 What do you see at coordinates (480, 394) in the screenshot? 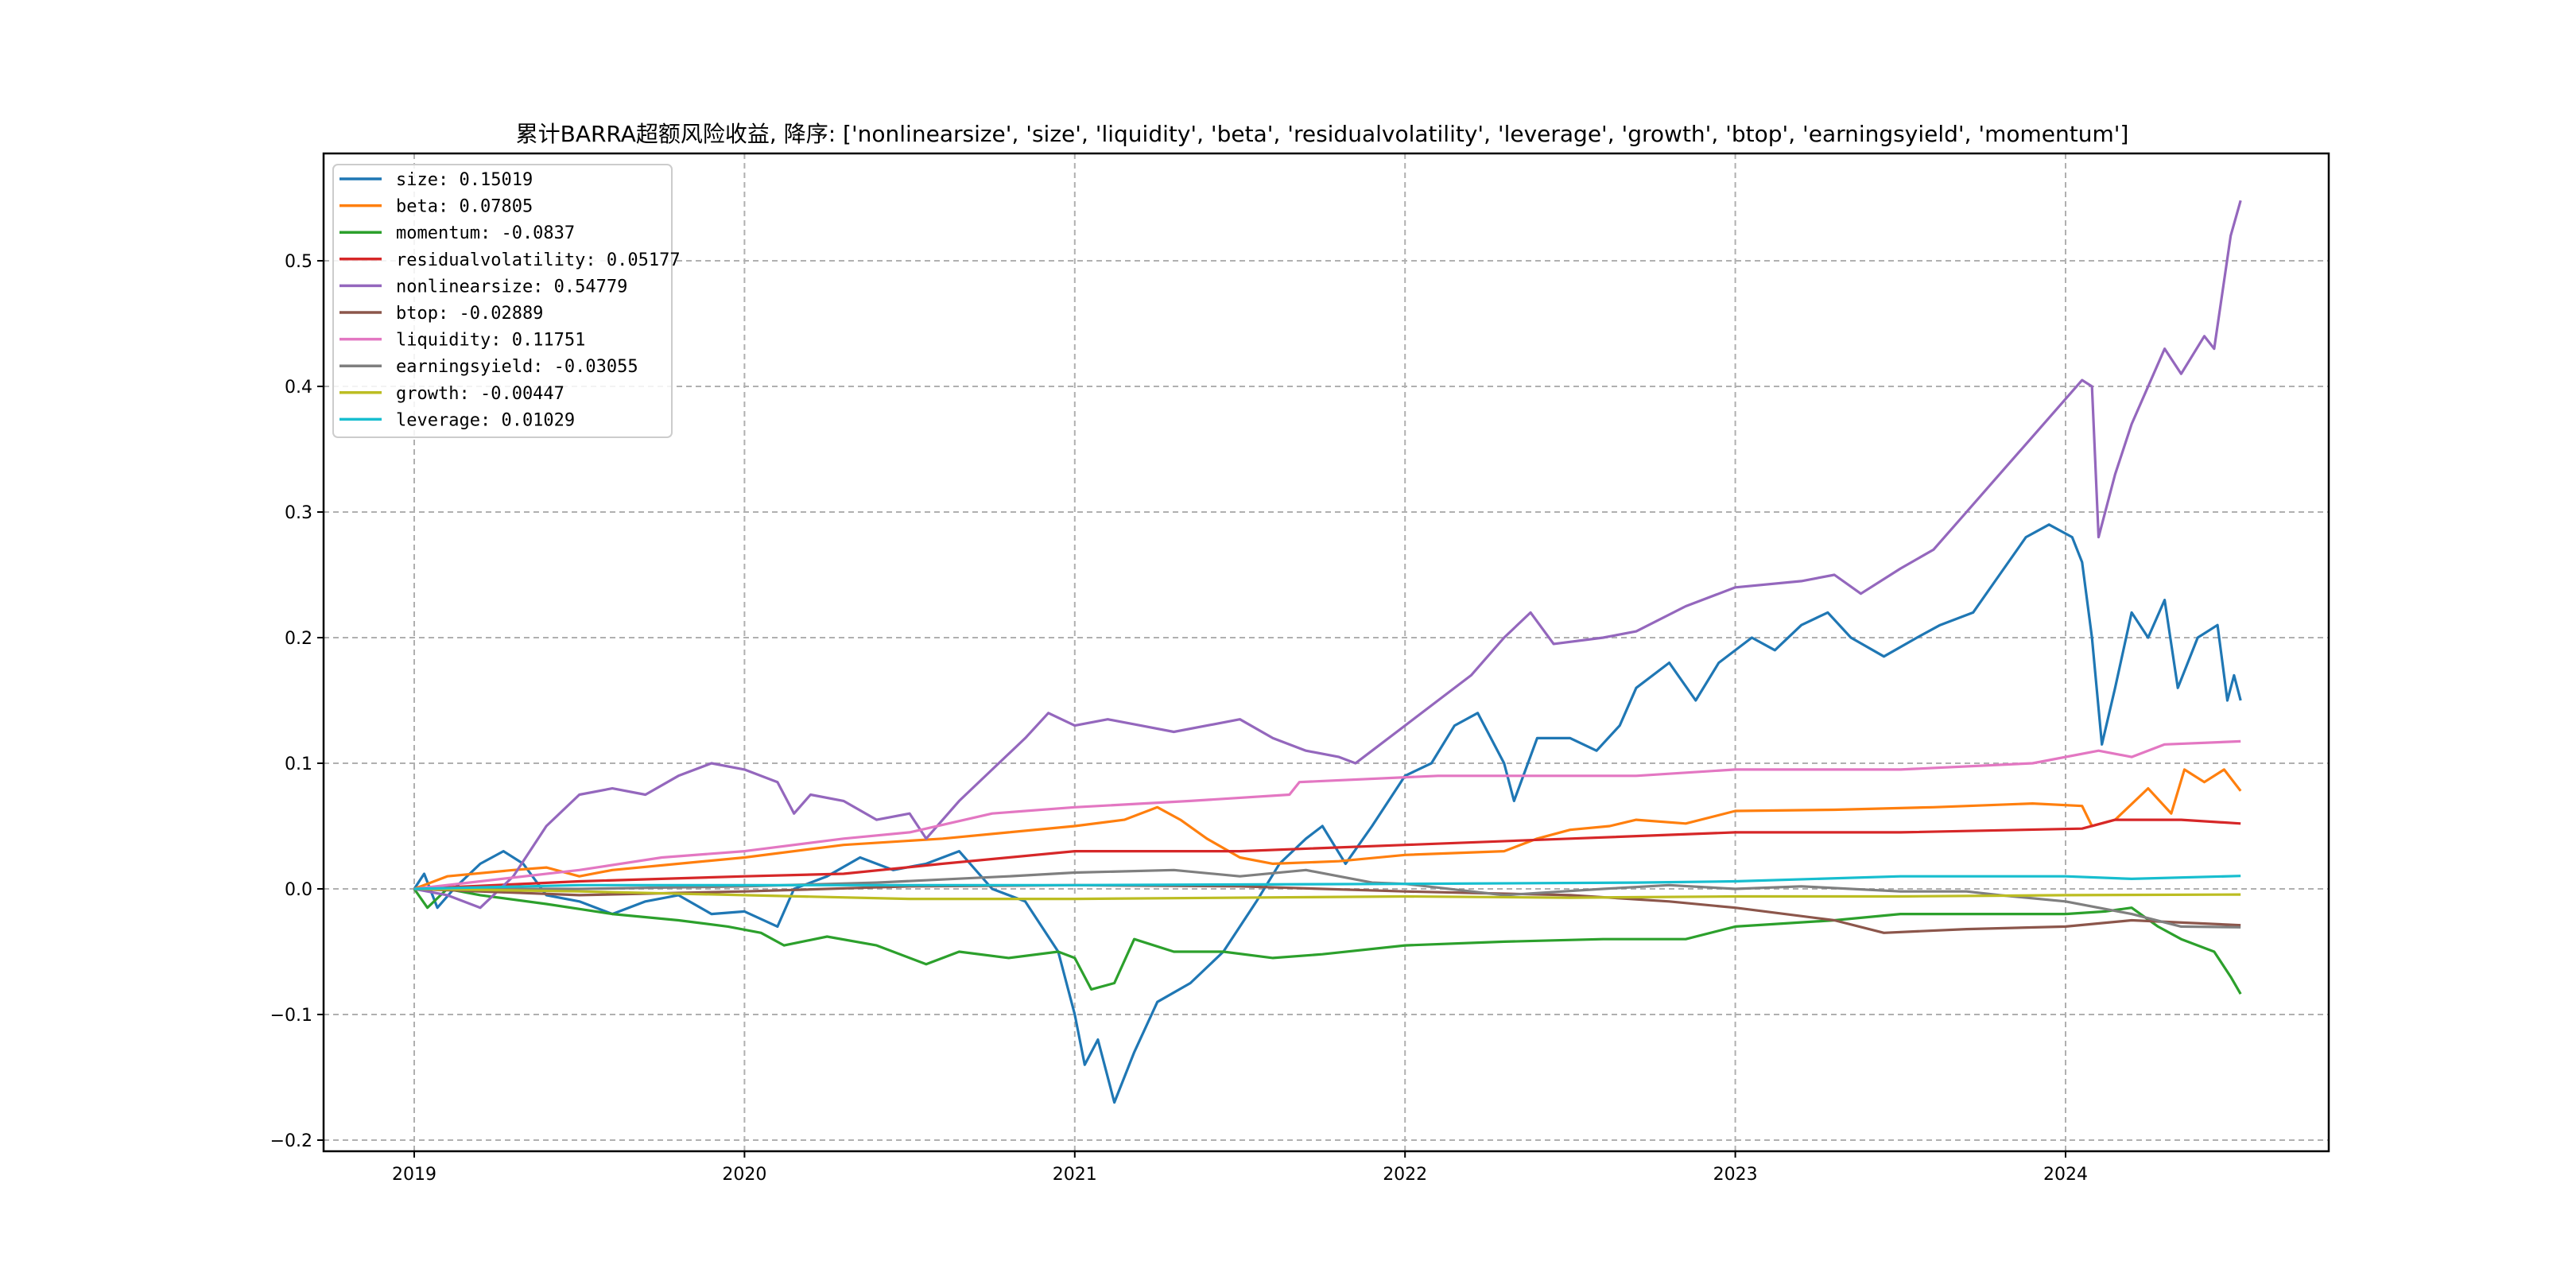
I see `legend-label-growth: growth: -0.00447` at bounding box center [480, 394].